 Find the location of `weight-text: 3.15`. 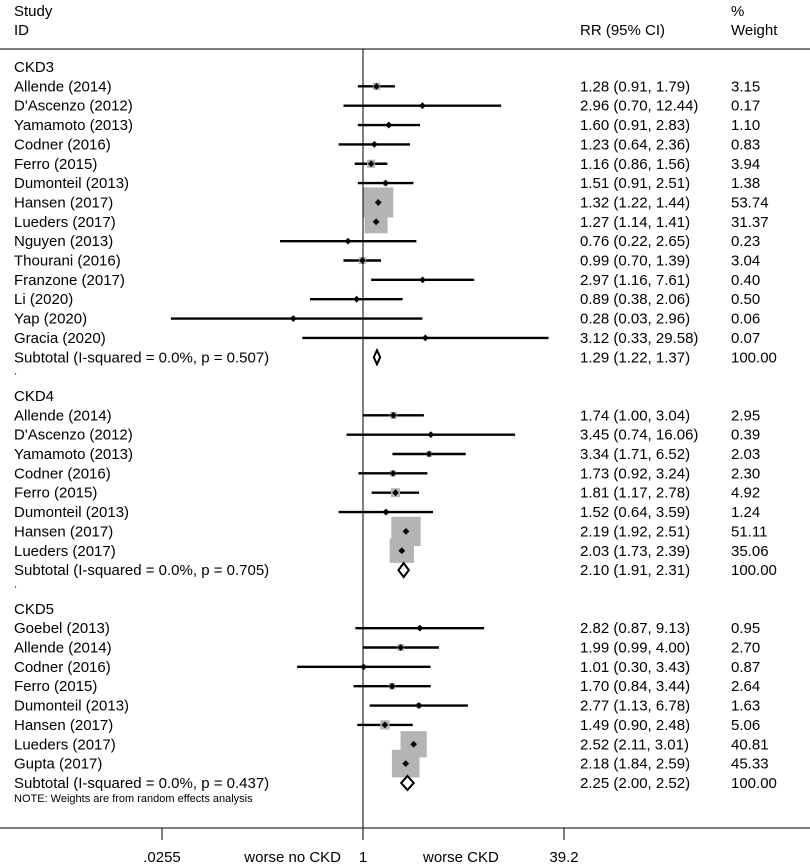

weight-text: 3.15 is located at coordinates (745, 86).